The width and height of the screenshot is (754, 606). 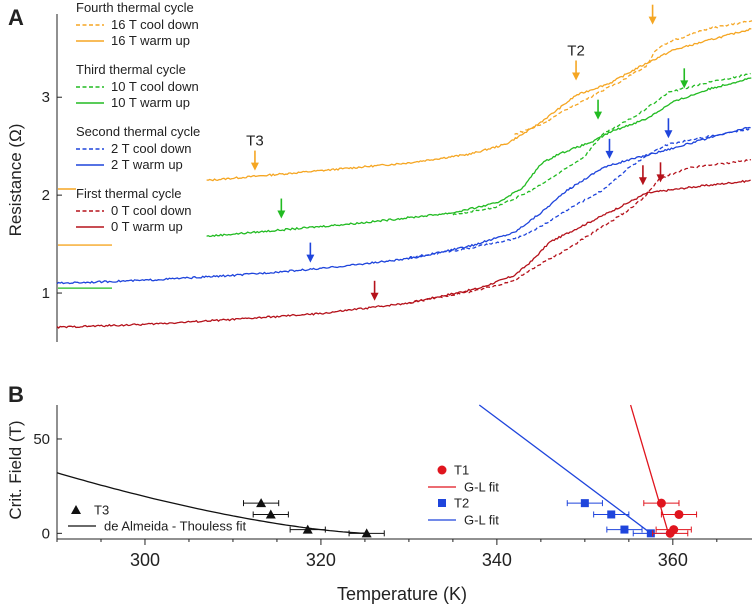 What do you see at coordinates (101, 510) in the screenshot?
I see `legend-label-t3: T3` at bounding box center [101, 510].